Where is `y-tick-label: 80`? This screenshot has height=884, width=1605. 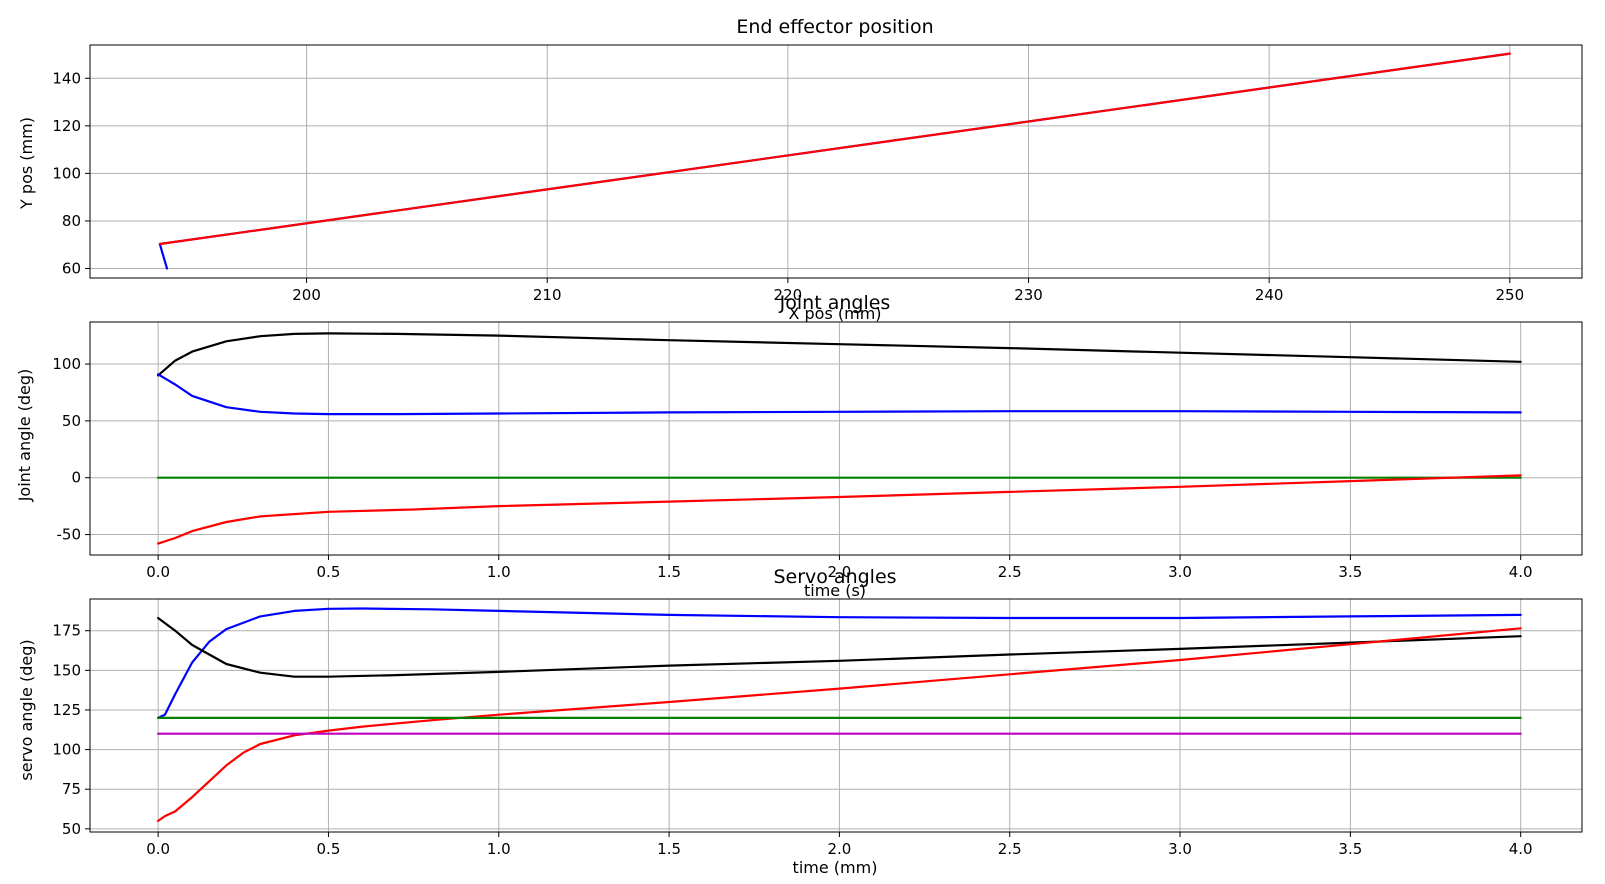
y-tick-label: 80 is located at coordinates (71, 221).